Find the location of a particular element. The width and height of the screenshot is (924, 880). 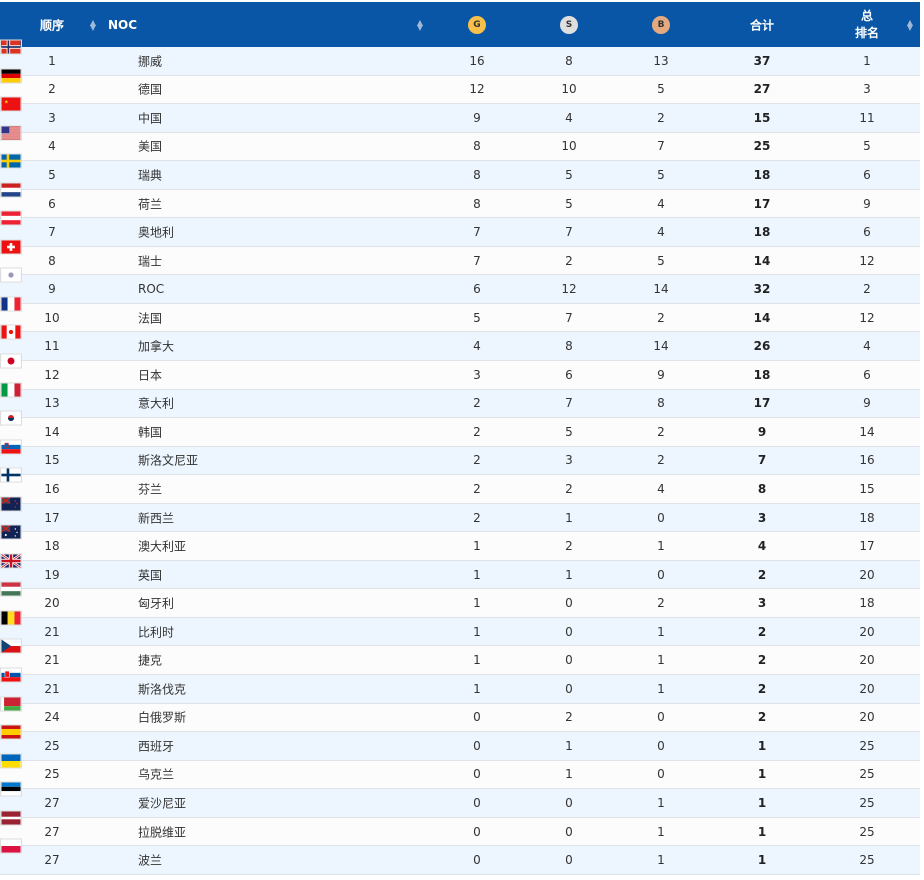

header-total: 合计 is located at coordinates (762, 25).